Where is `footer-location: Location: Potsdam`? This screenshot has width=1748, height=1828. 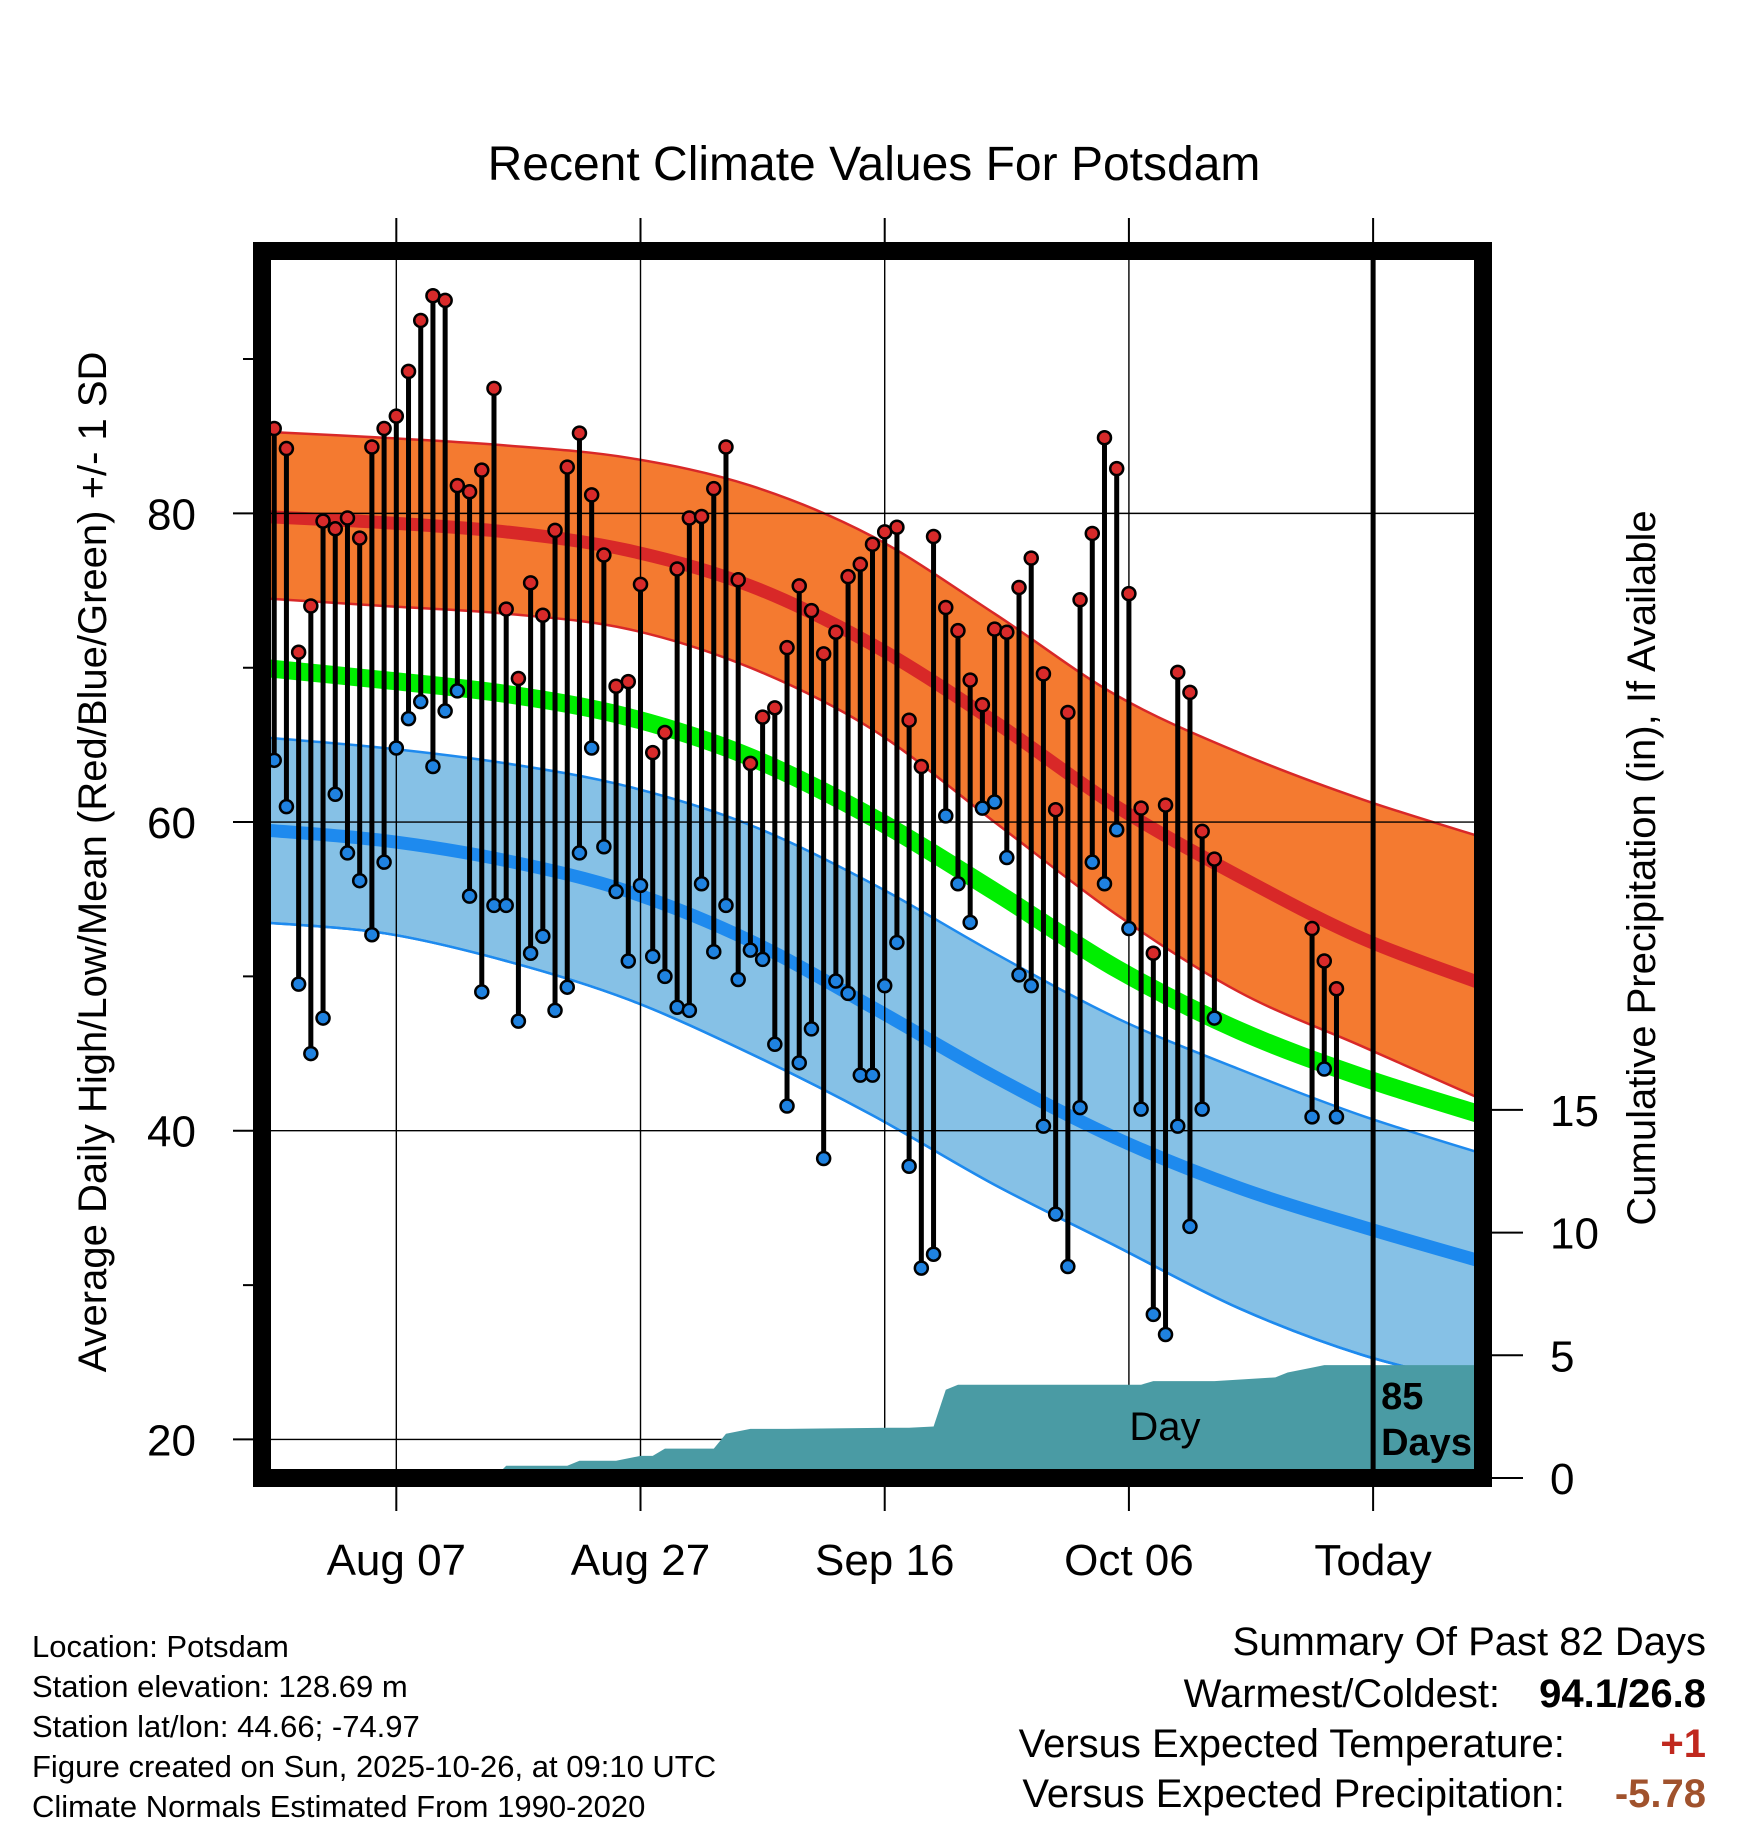
footer-location: Location: Potsdam is located at coordinates (160, 1646).